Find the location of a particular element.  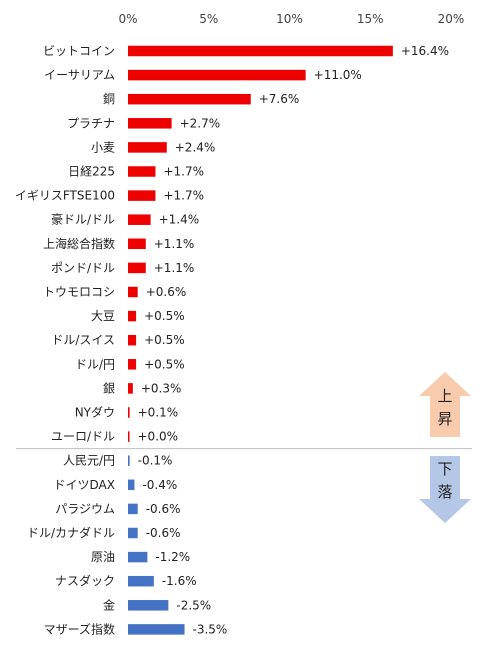

down-arrow-icon is located at coordinates (445, 489).